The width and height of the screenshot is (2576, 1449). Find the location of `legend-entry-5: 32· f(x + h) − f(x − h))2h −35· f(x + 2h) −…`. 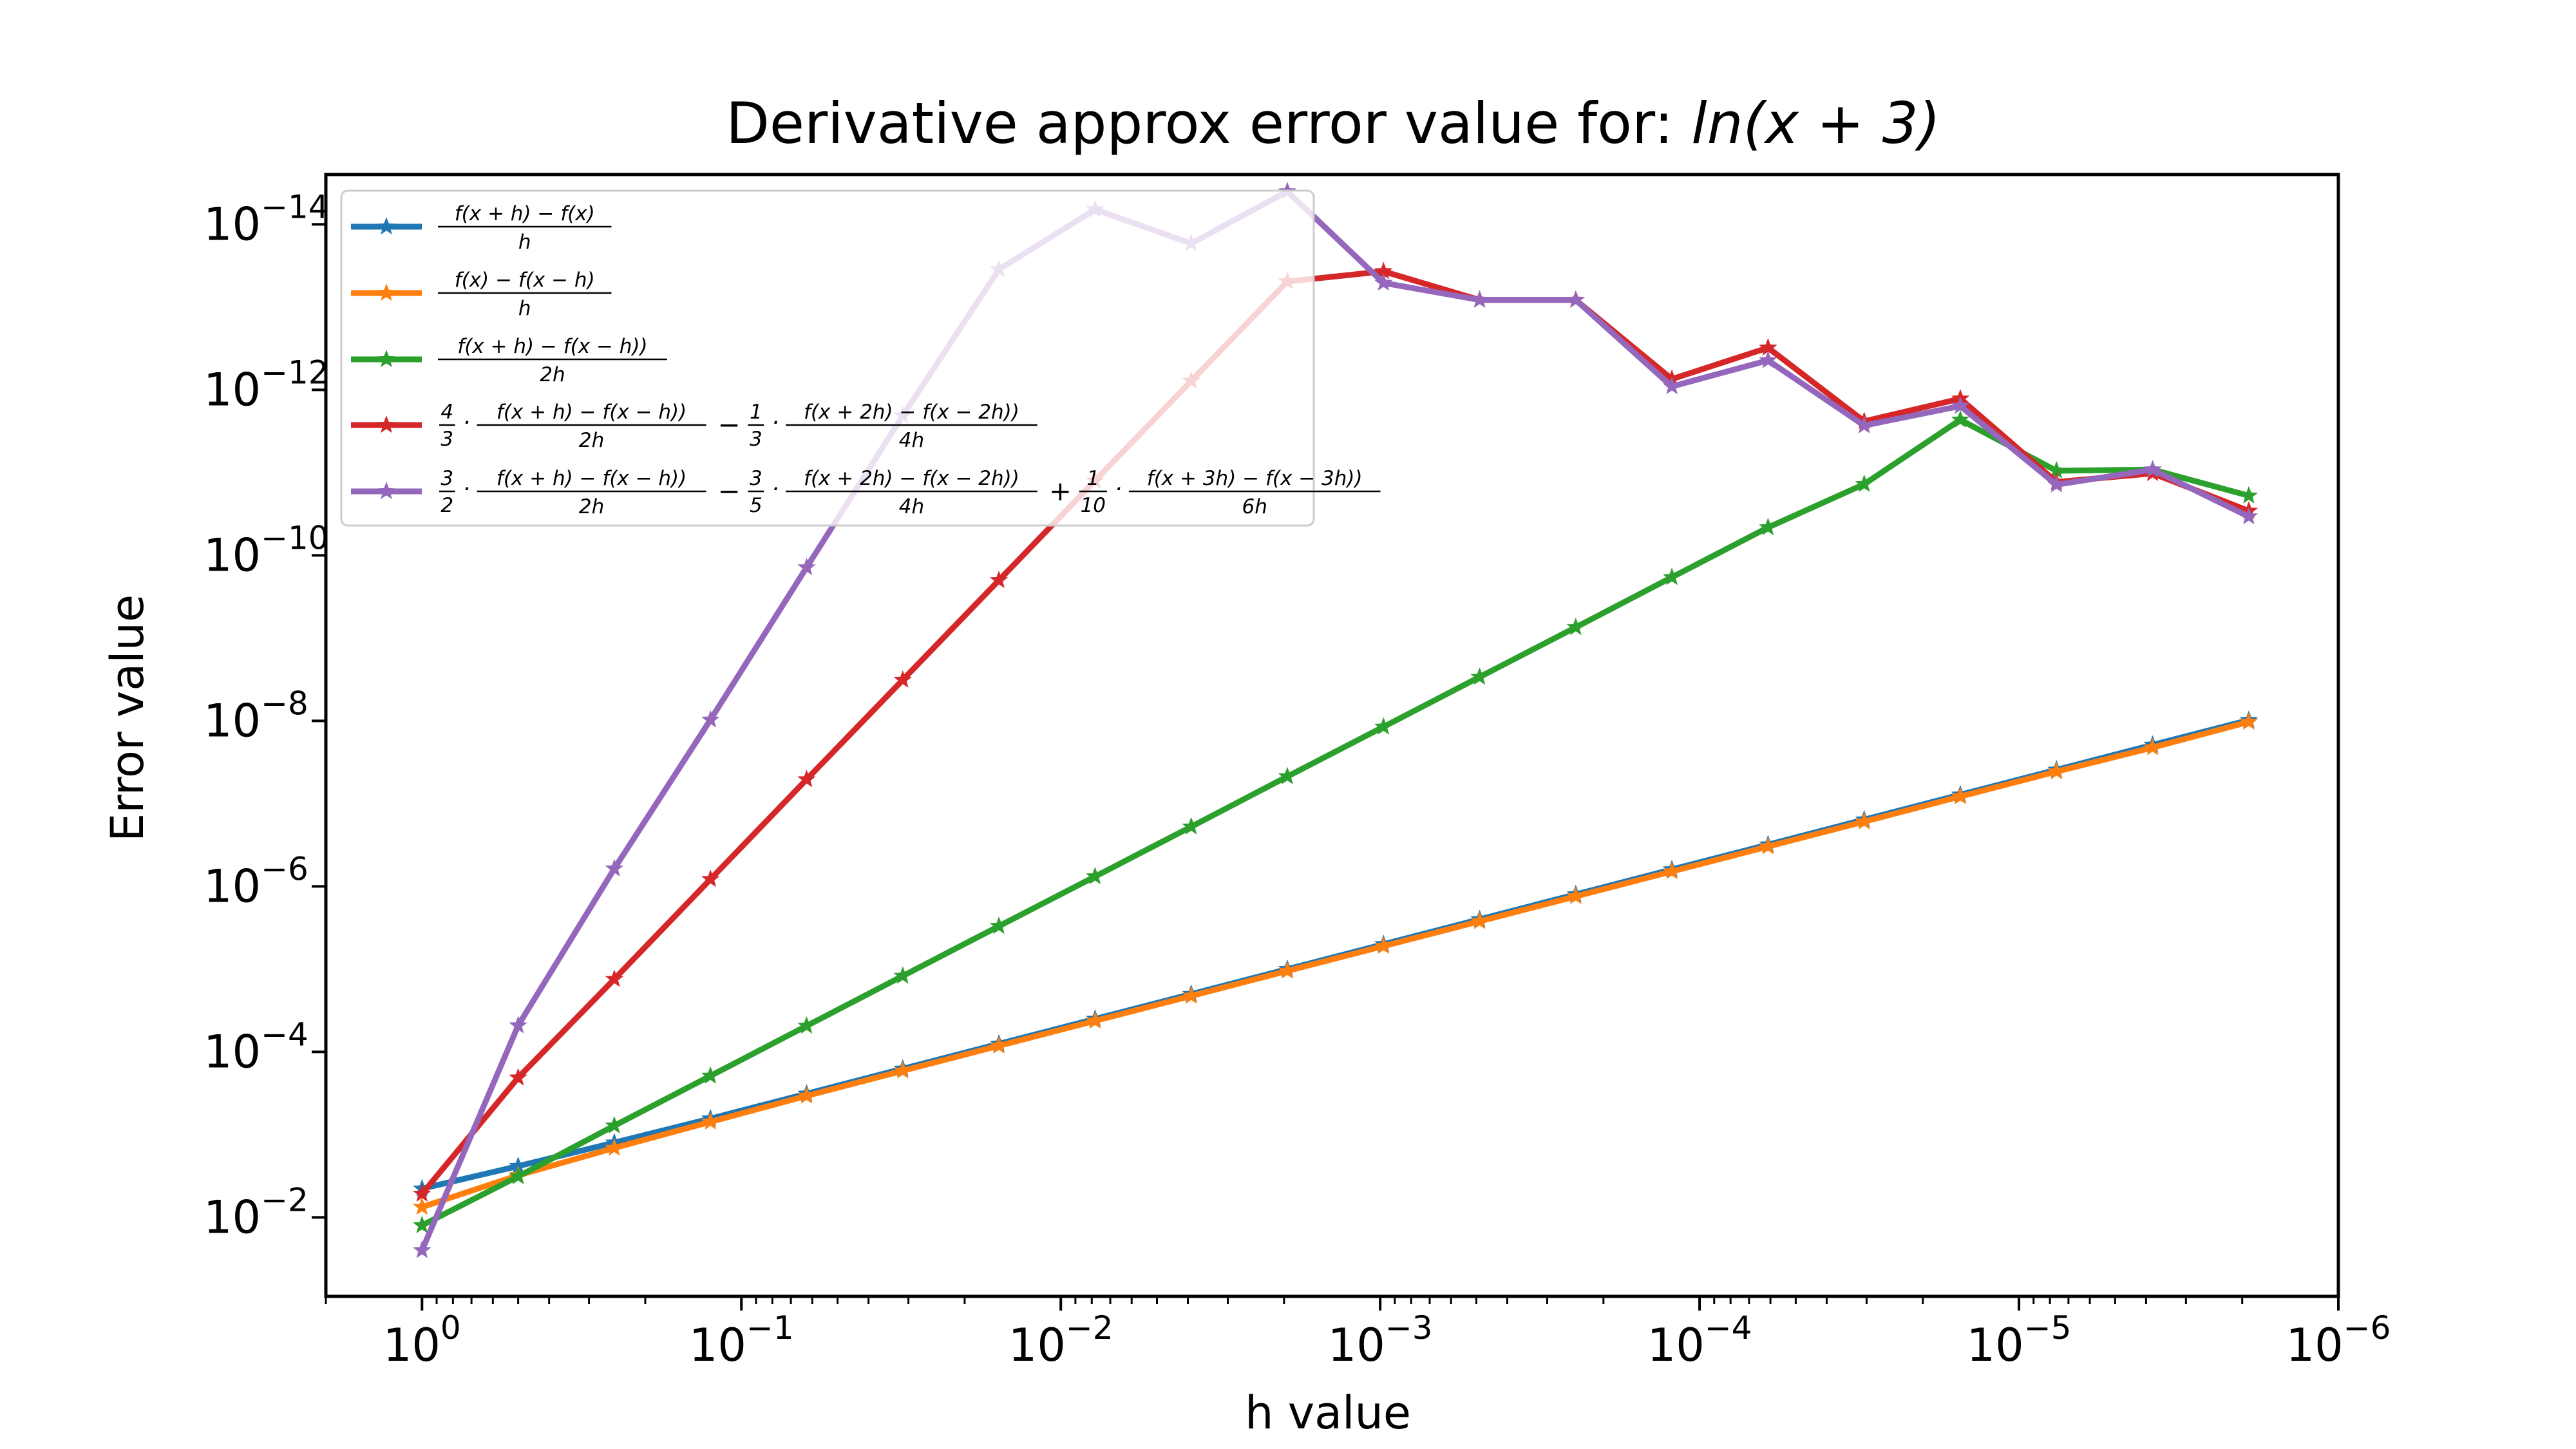

legend-entry-5: 32· f(x + h) − f(x − h))2h −35· f(x + 2h) −… is located at coordinates (866, 493).